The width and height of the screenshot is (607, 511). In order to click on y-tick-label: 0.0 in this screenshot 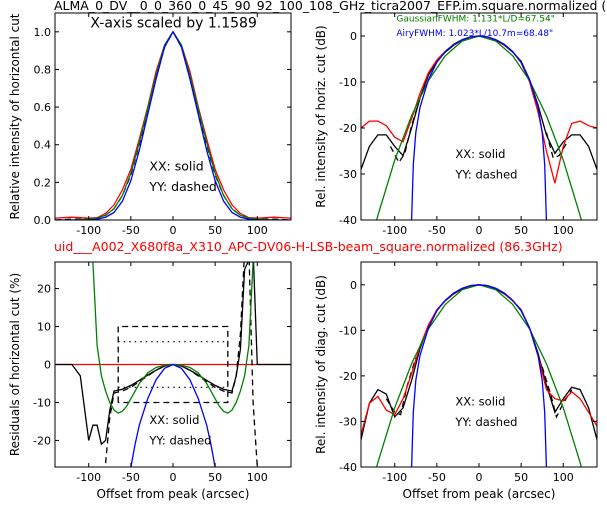, I will do `click(43, 220)`.